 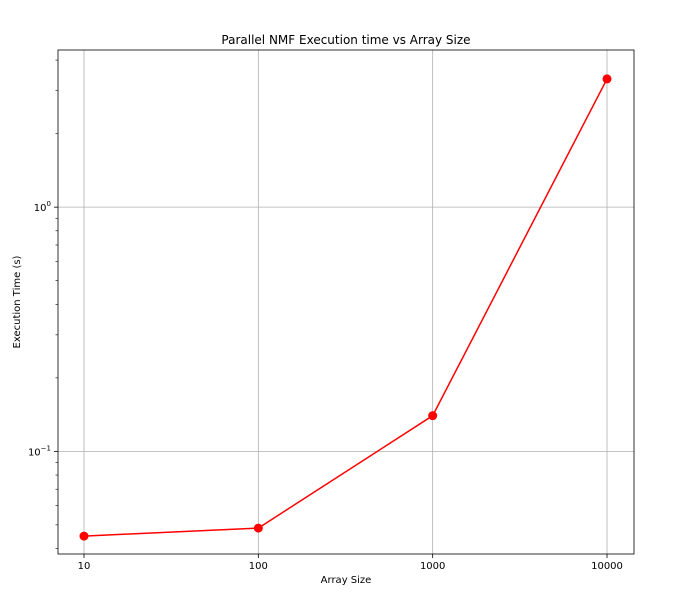 I want to click on x-tick-label: 10, so click(x=84, y=566).